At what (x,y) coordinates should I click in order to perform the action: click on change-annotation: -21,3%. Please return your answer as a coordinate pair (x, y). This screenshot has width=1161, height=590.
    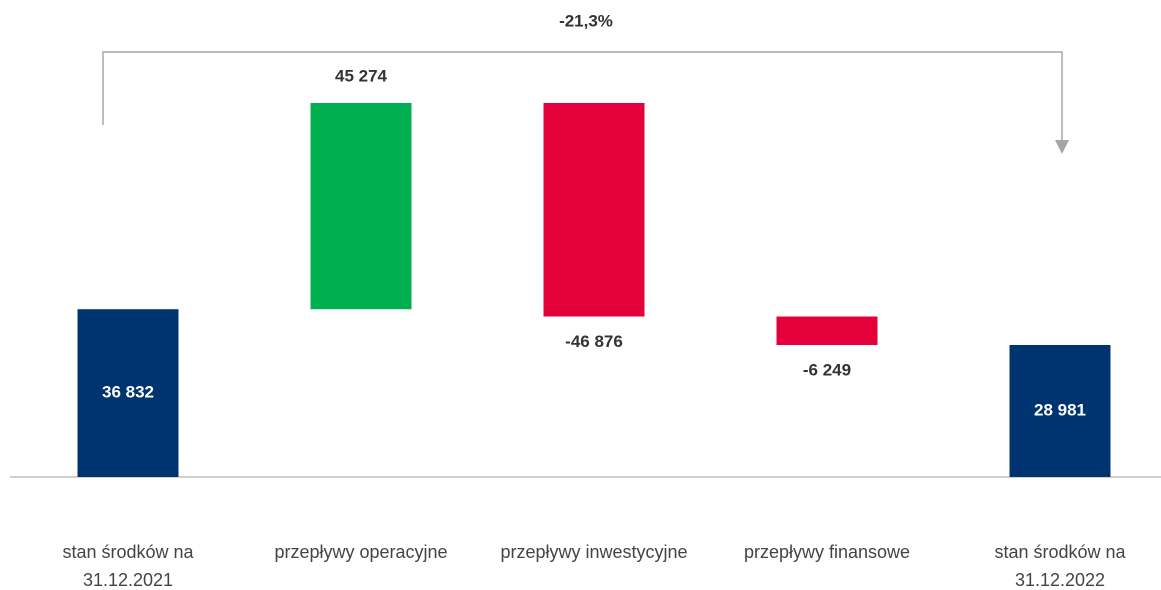
    Looking at the image, I should click on (586, 20).